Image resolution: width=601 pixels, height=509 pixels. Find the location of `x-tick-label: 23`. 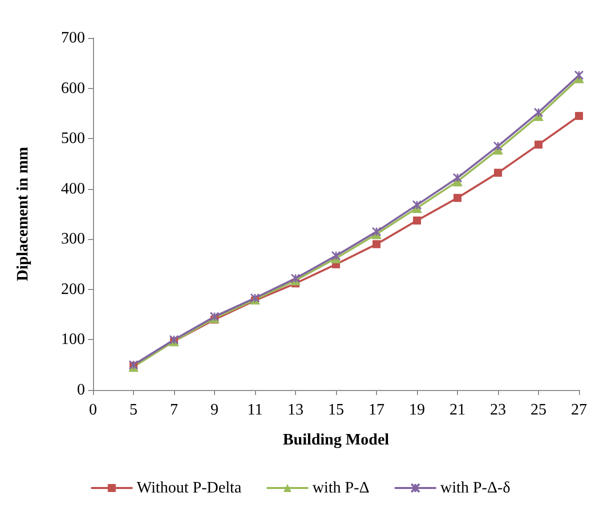

x-tick-label: 23 is located at coordinates (498, 410).